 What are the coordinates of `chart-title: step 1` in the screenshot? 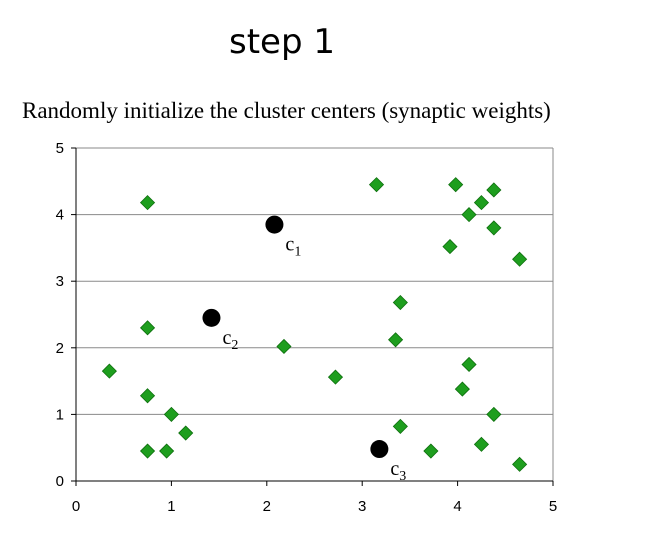 It's located at (282, 42).